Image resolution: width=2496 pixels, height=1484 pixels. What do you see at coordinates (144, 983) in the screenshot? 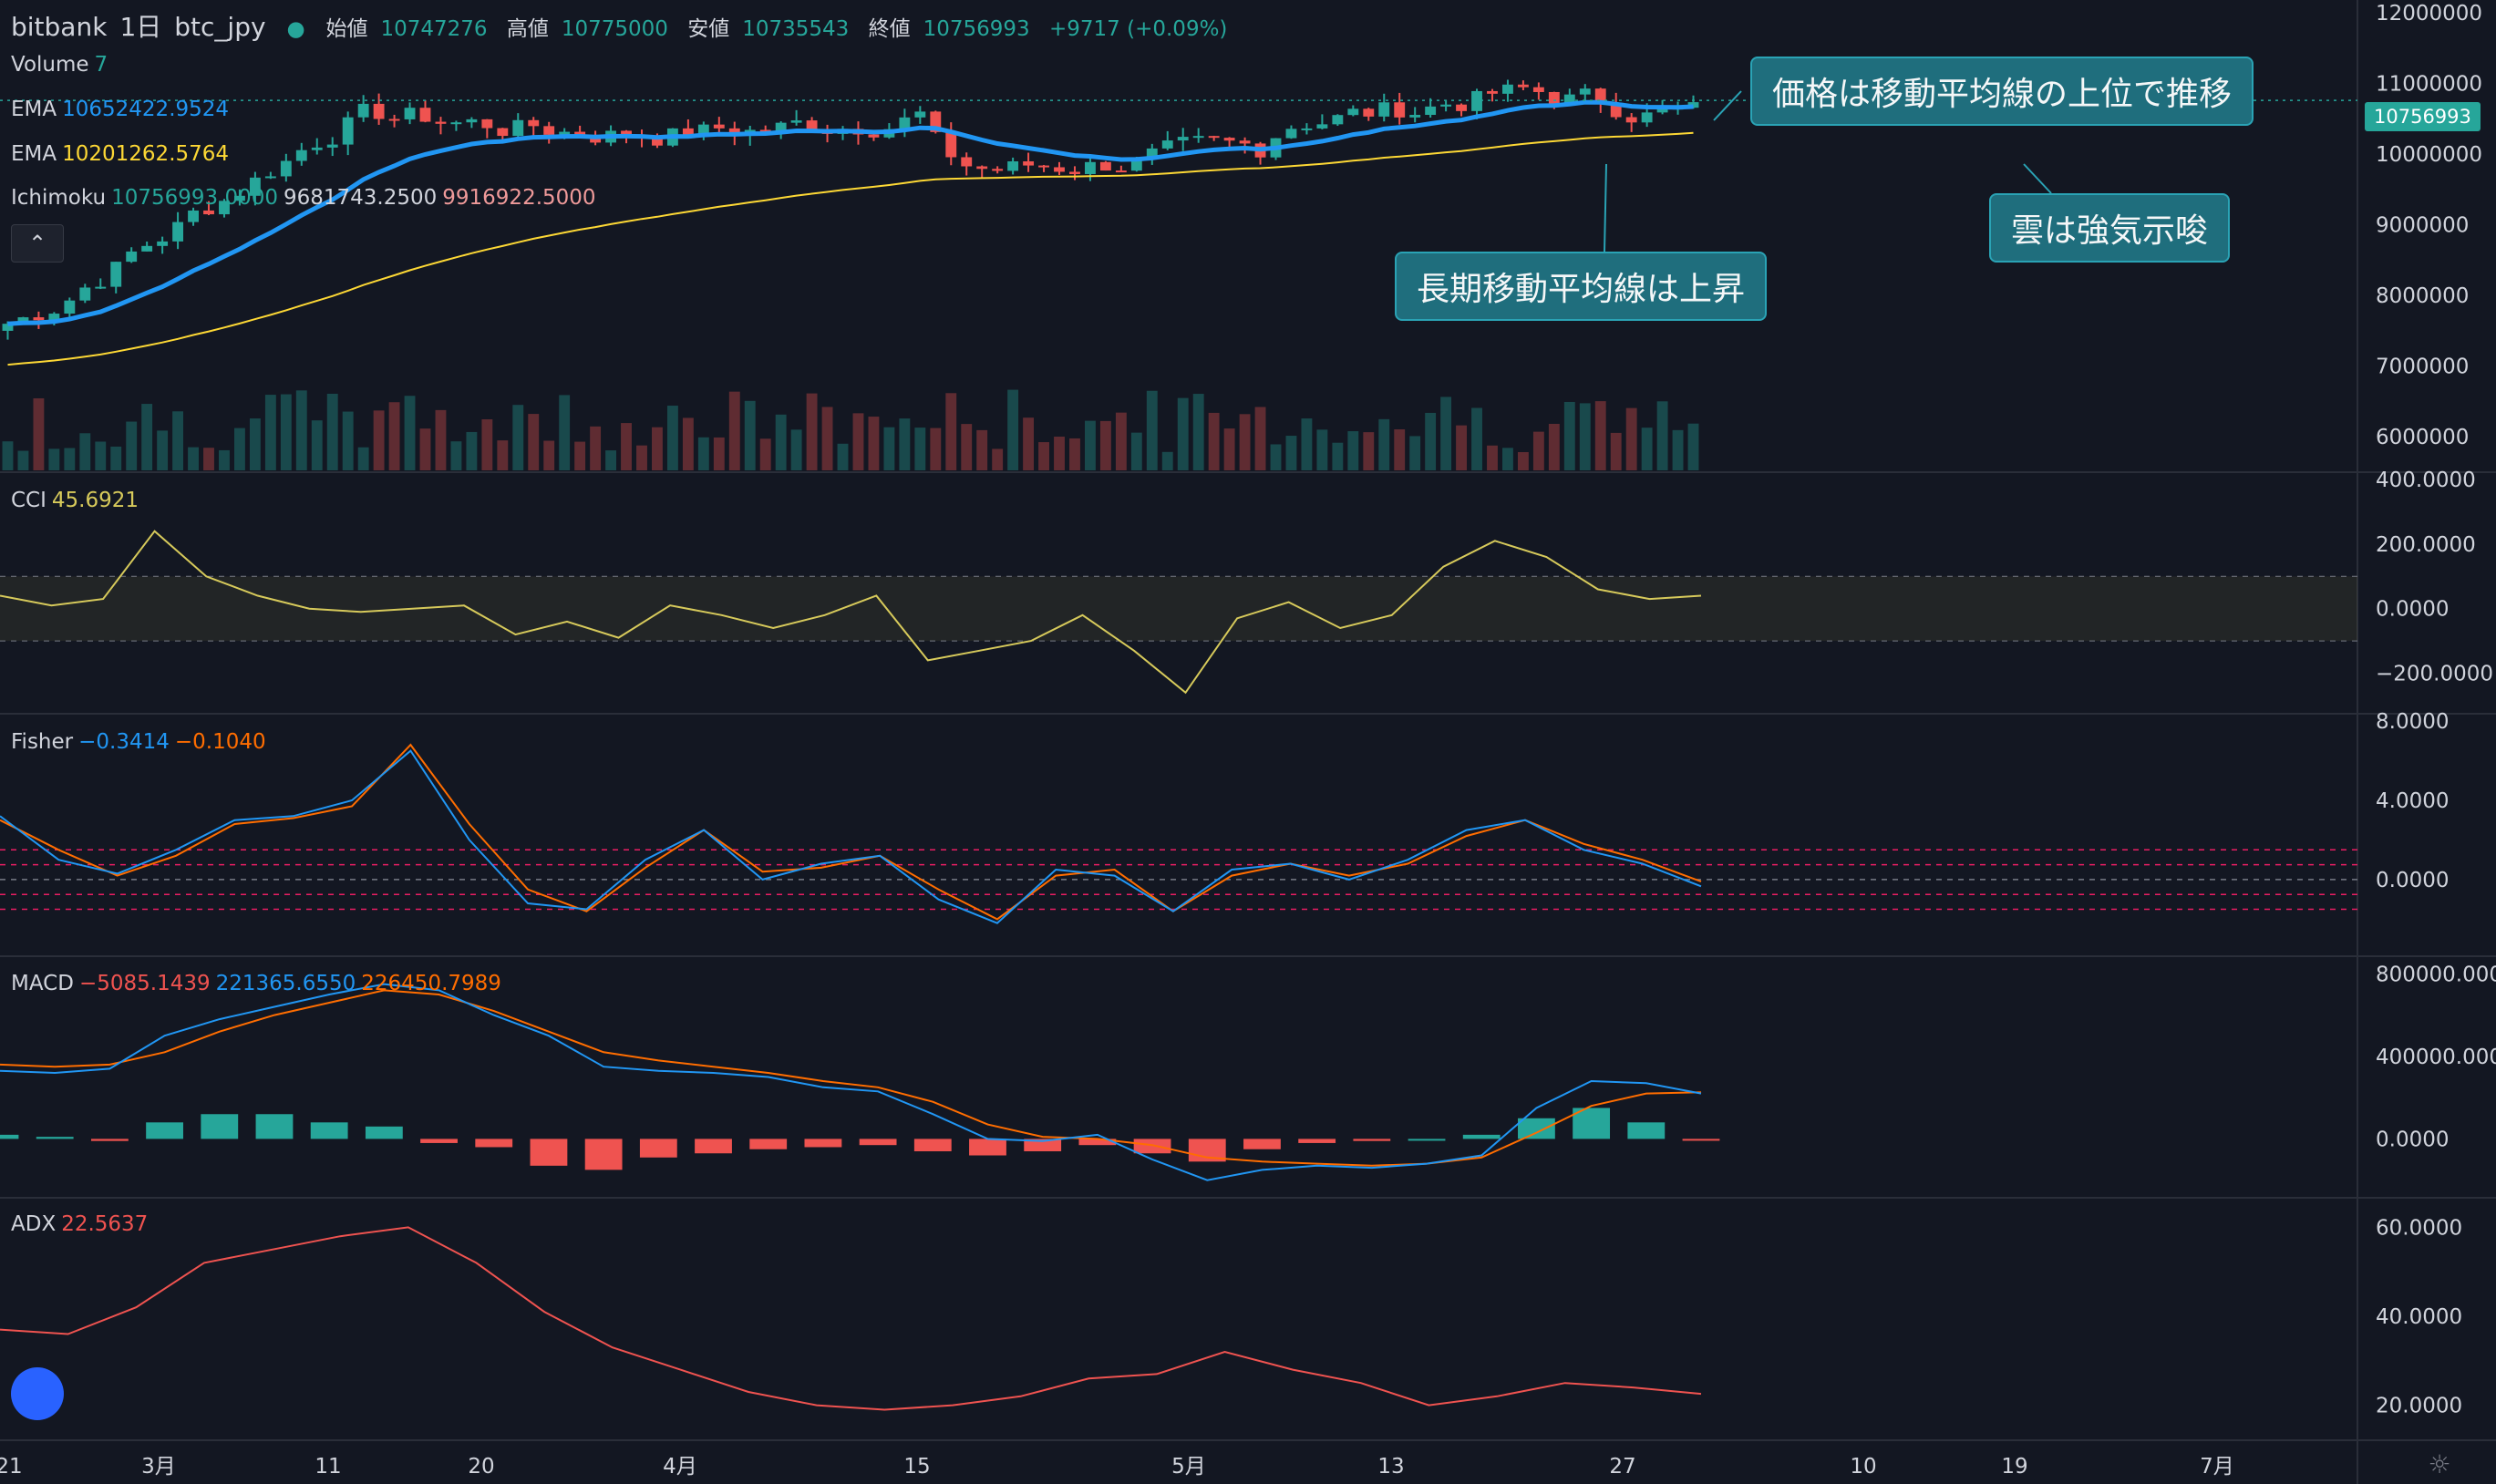
I see `macd-legend-v1: −5085.1439` at bounding box center [144, 983].